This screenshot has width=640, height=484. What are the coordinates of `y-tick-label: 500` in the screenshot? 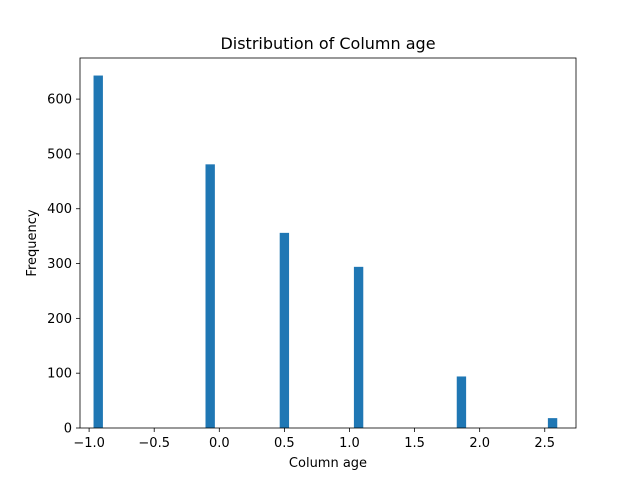 It's located at (59, 154).